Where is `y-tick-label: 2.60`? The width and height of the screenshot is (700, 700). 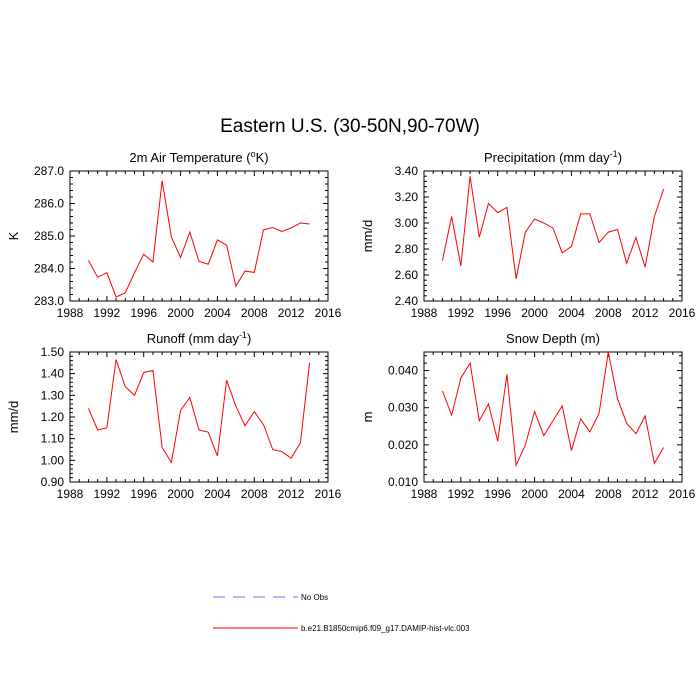
y-tick-label: 2.60 is located at coordinates (407, 275).